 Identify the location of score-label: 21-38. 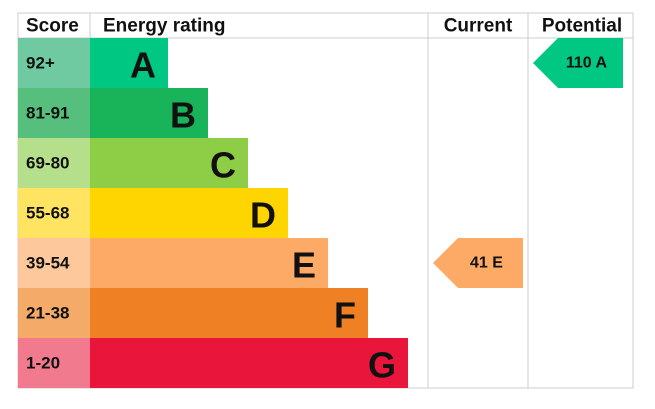
(47, 313).